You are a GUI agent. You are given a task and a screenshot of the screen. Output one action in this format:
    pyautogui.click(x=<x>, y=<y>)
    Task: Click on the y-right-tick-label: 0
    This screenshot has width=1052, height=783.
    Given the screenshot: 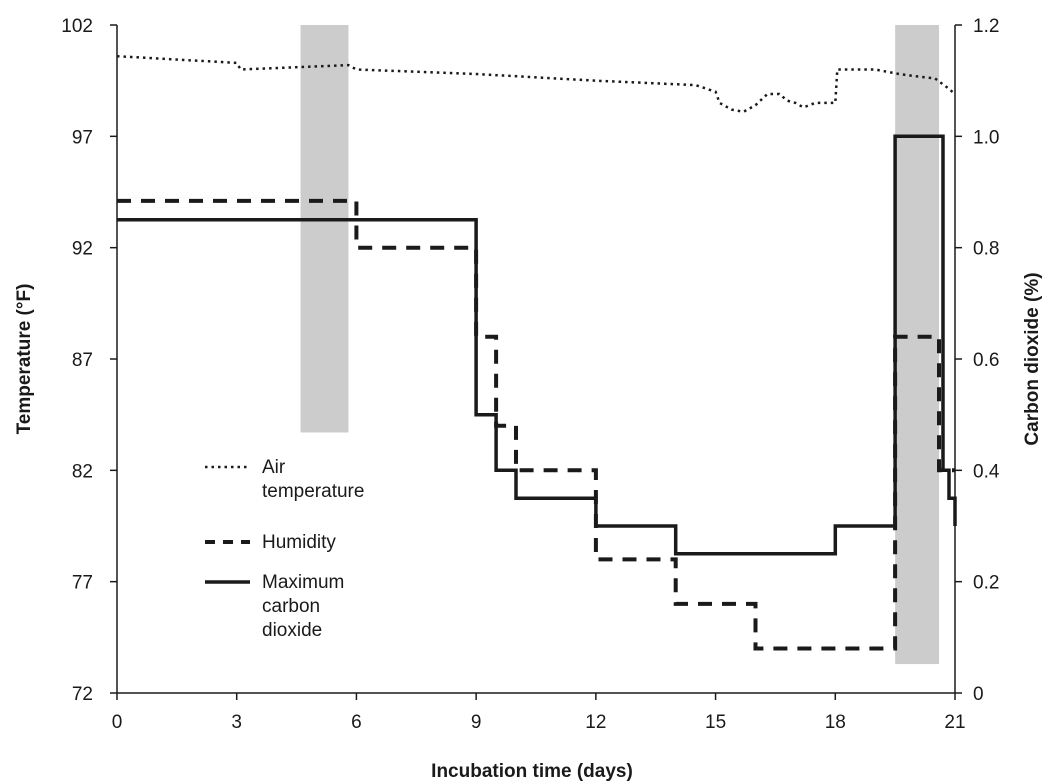 What is the action you would take?
    pyautogui.click(x=978, y=694)
    